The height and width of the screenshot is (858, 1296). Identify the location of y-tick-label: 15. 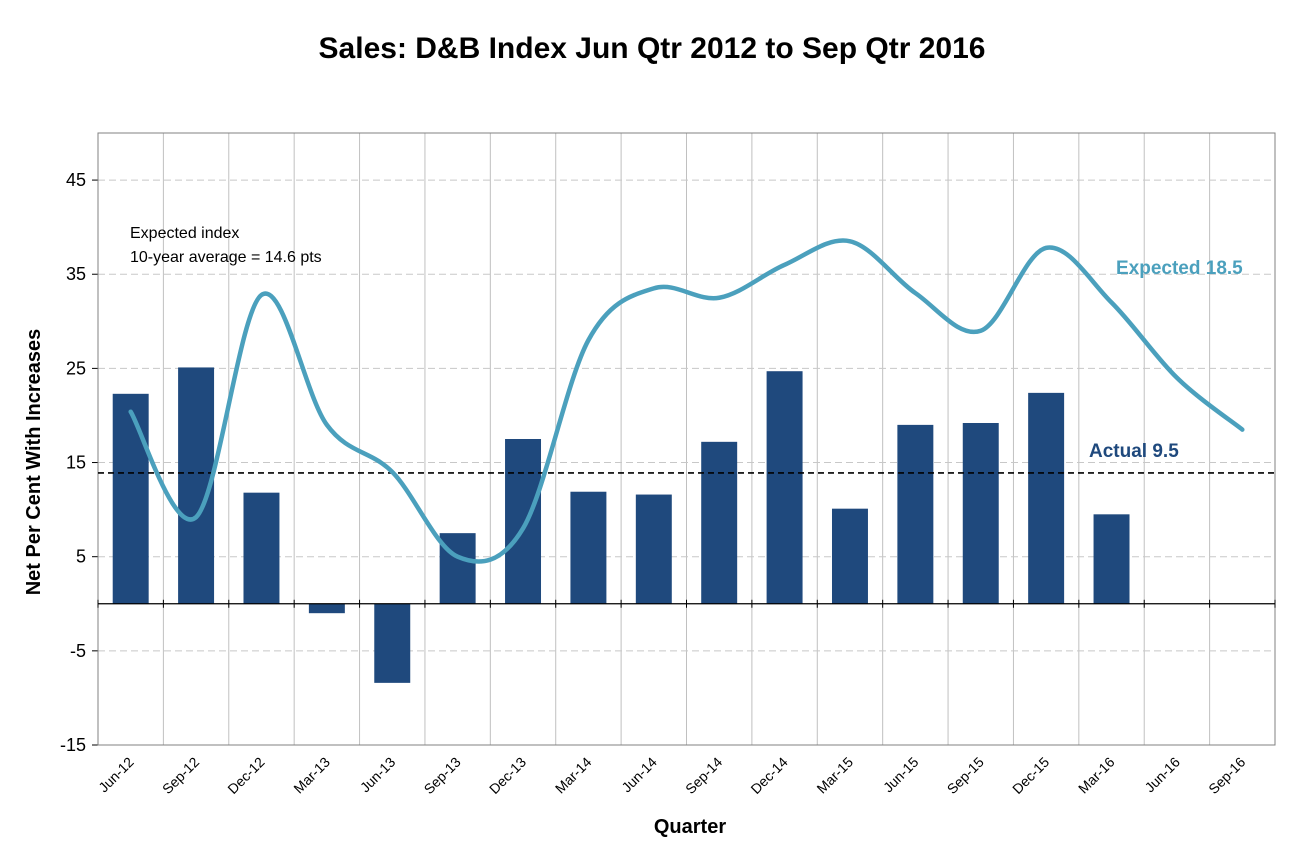
(76, 463).